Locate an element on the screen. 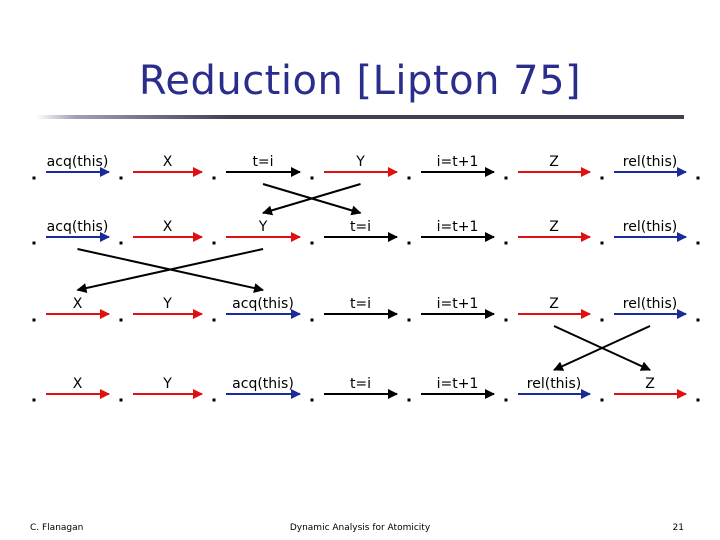 The height and width of the screenshot is (540, 720). talk-title-footer: Dynamic Analysis for Atomicity is located at coordinates (360, 528).